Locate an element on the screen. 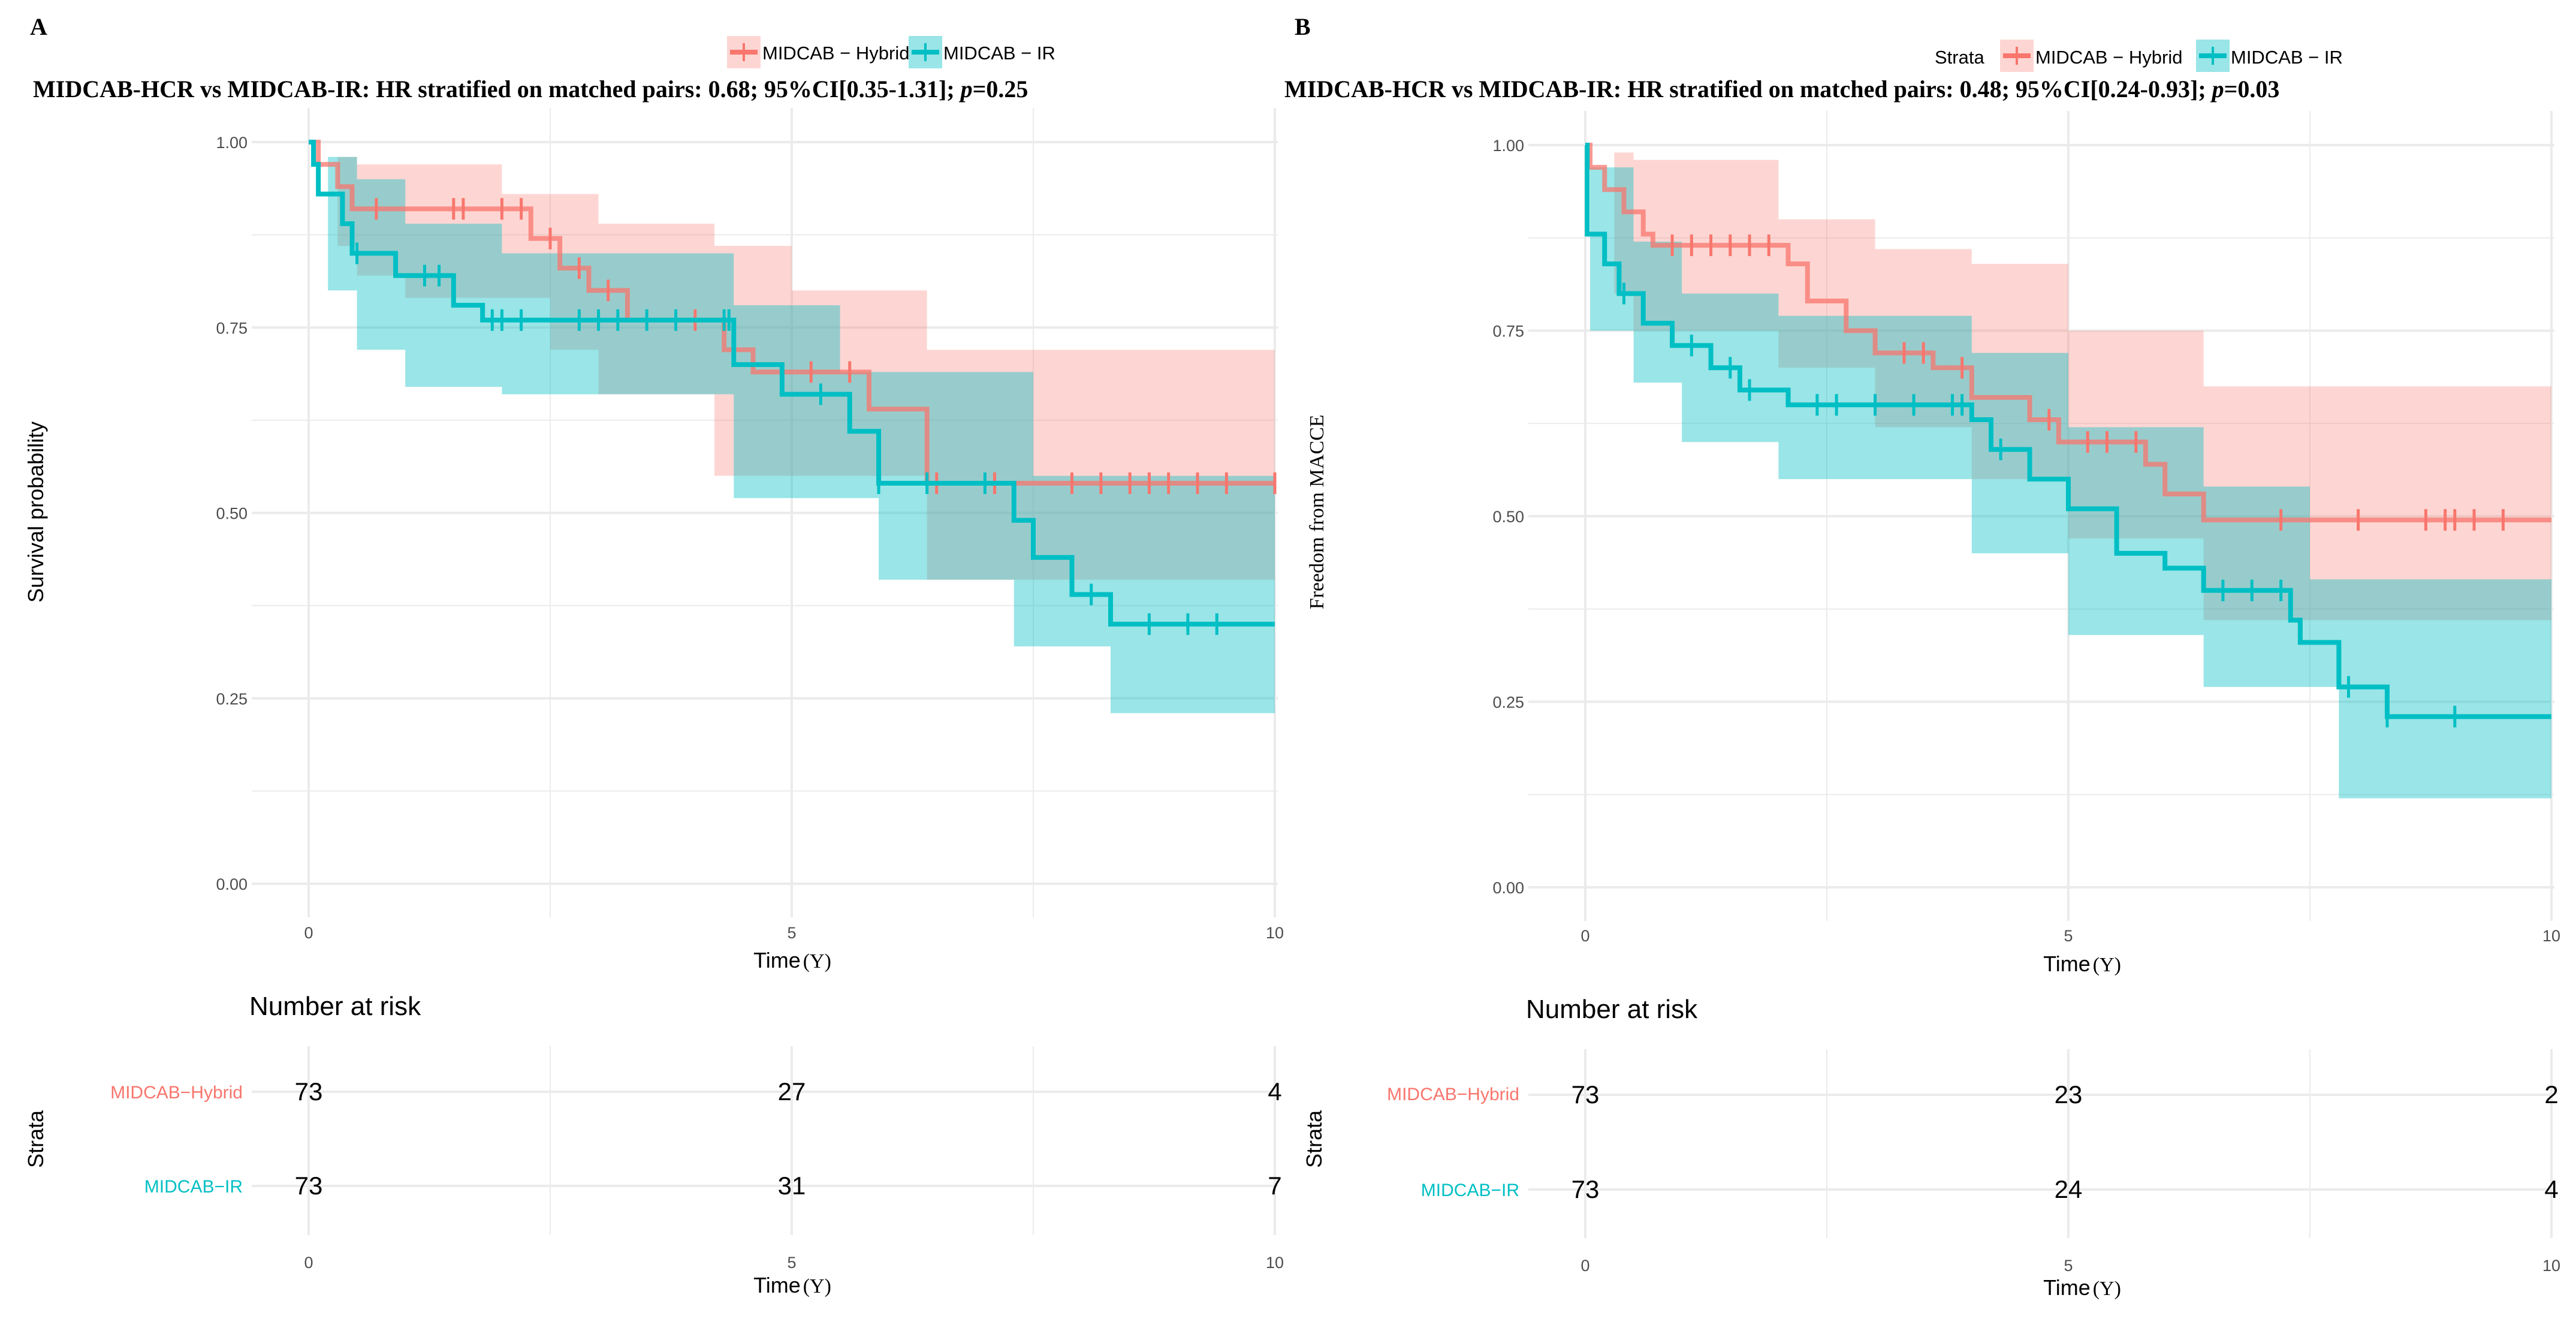 The width and height of the screenshot is (2576, 1319). risk-value: 24 is located at coordinates (2069, 1189).